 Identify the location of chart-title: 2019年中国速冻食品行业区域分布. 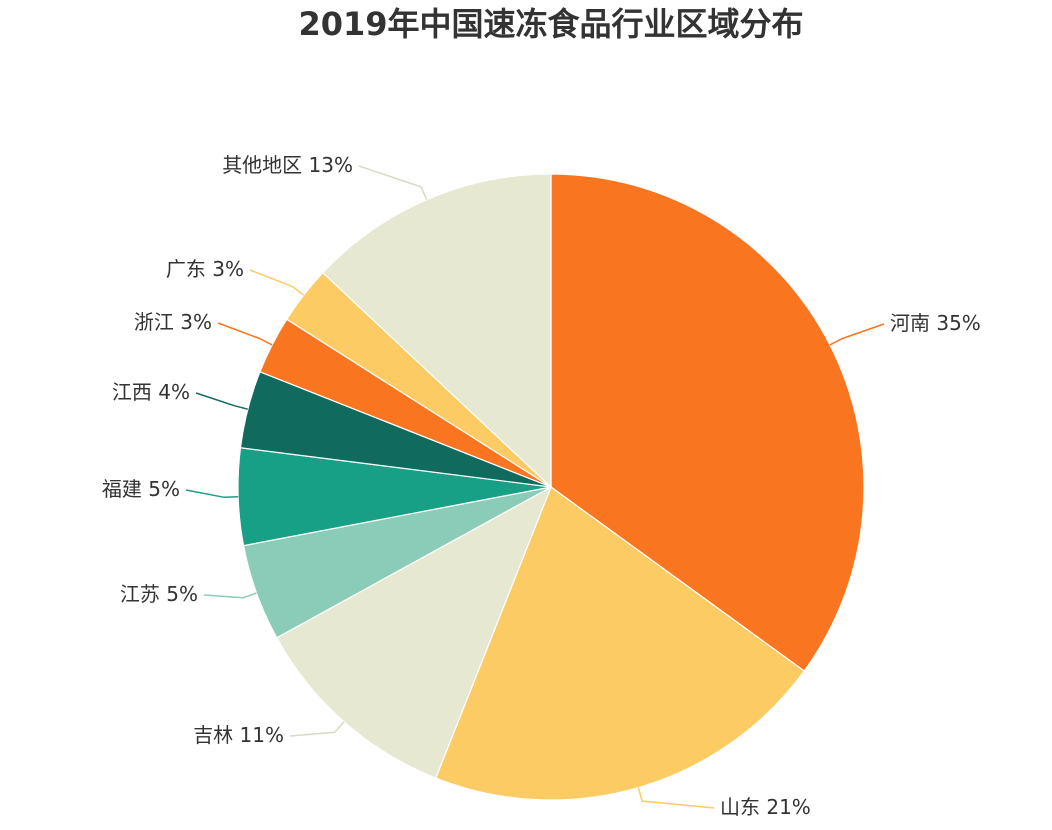
(550, 24).